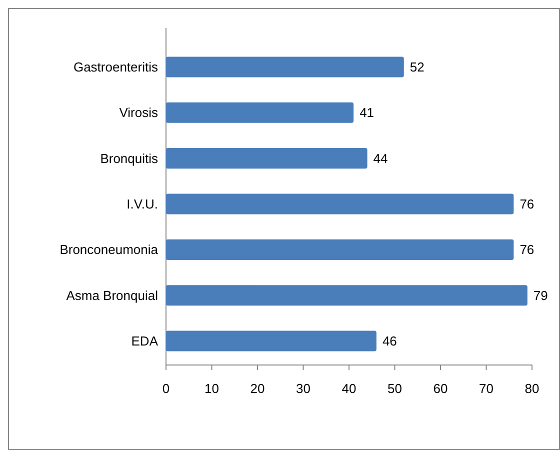 Image resolution: width=560 pixels, height=450 pixels. What do you see at coordinates (303, 388) in the screenshot?
I see `x-tick-label: 30` at bounding box center [303, 388].